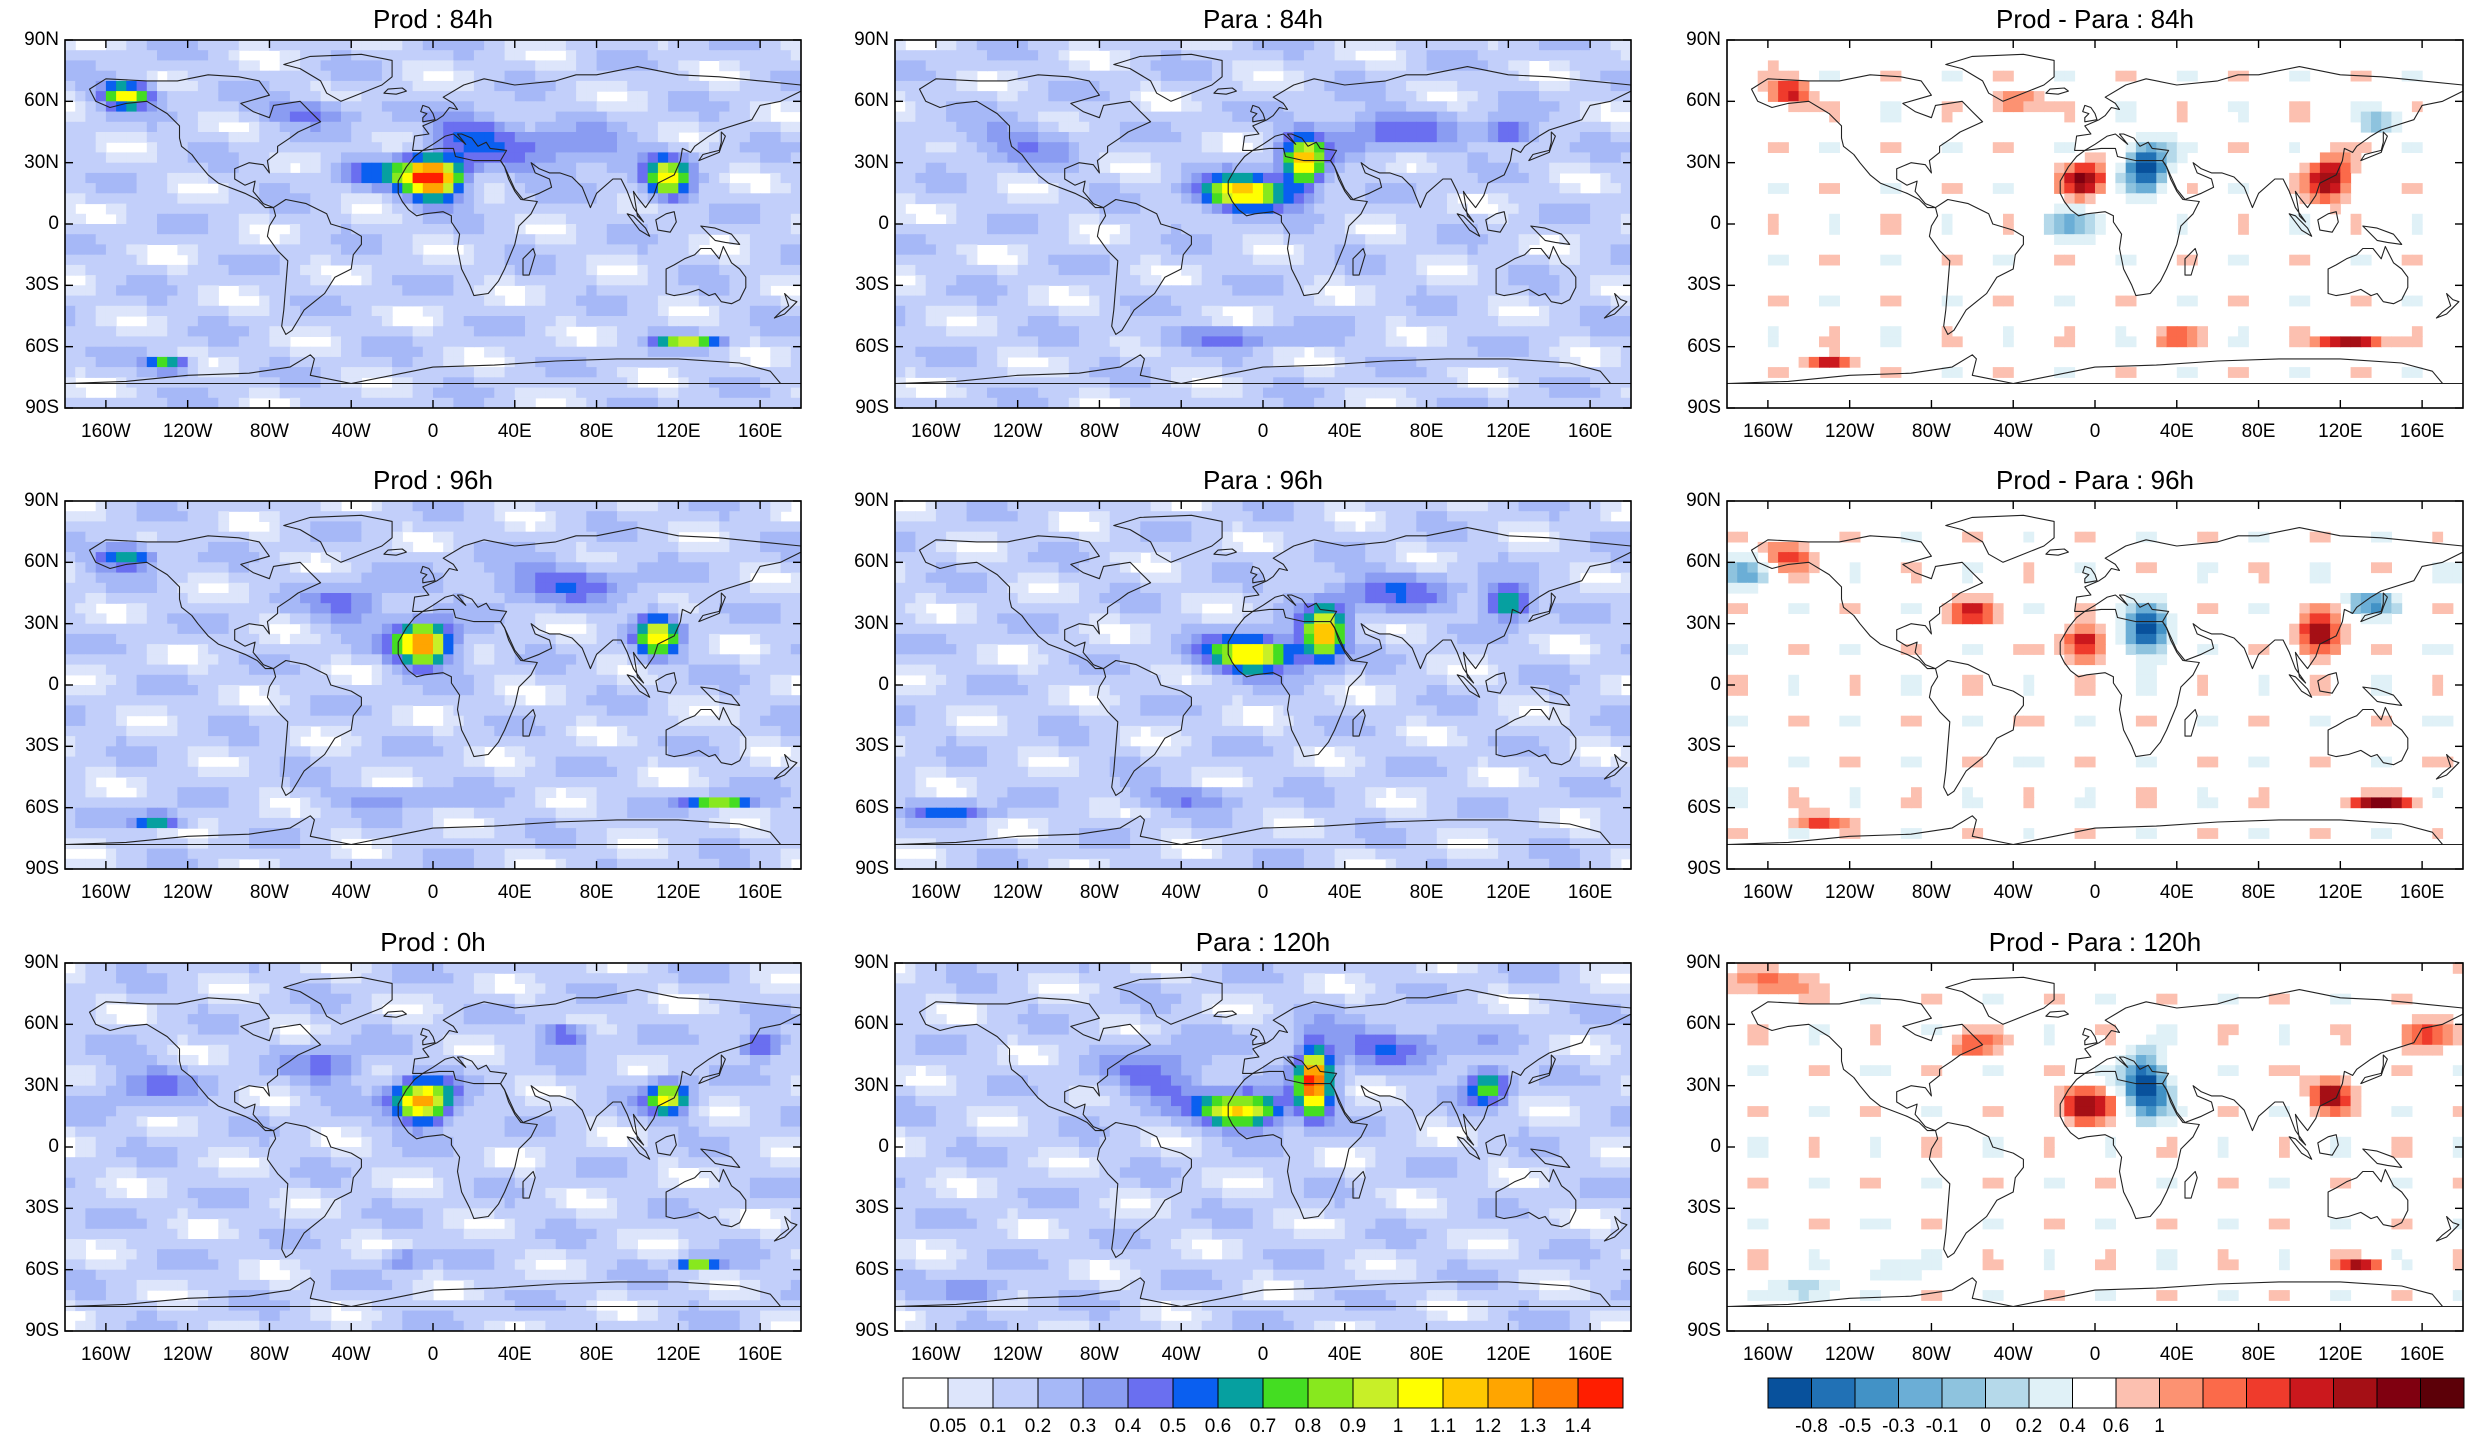  I want to click on panel-title: Prod - Para : 96h, so click(2095, 480).